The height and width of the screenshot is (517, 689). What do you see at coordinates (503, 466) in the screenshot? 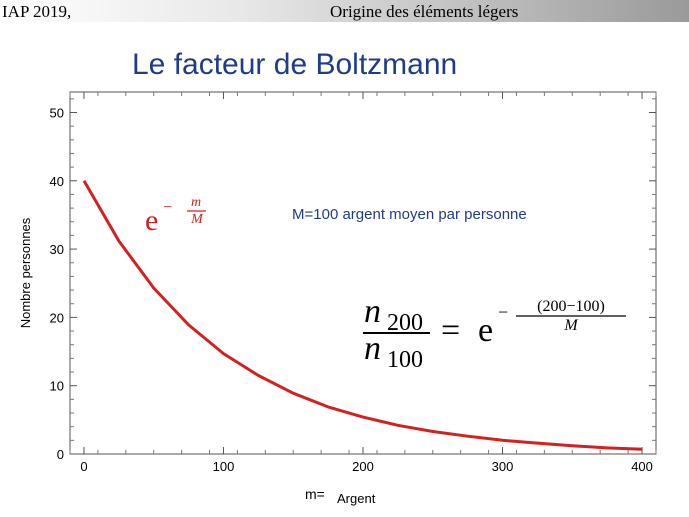
I see `x-tick-label: 300` at bounding box center [503, 466].